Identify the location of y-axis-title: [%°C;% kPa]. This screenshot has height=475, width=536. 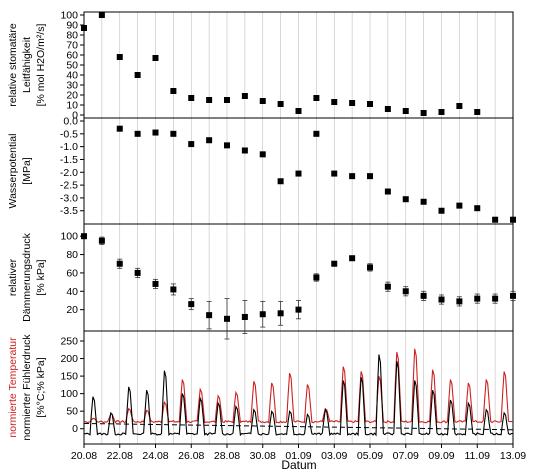
(41, 387).